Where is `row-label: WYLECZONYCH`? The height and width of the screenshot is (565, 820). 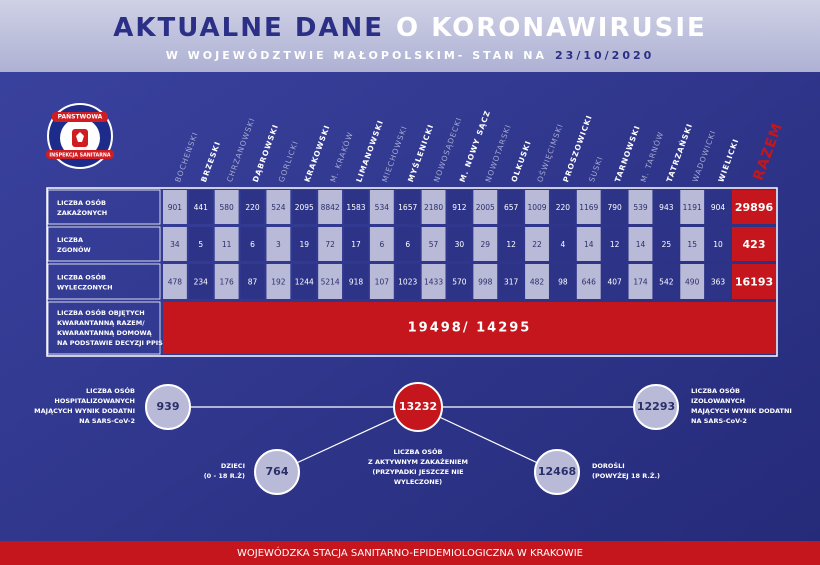 row-label: WYLECZONYCH is located at coordinates (85, 288).